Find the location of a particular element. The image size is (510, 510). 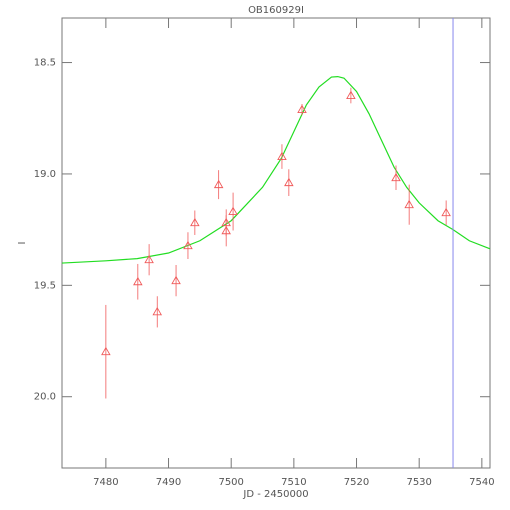

x-tick-label: 7480 is located at coordinates (105, 482).